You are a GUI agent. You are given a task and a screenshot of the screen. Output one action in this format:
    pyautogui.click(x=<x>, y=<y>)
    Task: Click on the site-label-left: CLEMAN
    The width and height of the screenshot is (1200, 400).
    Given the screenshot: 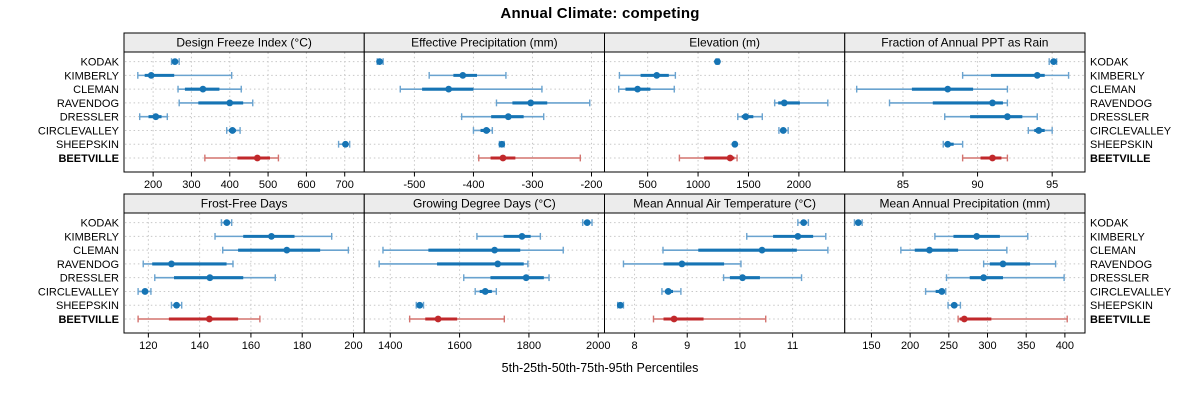 What is the action you would take?
    pyautogui.click(x=96, y=251)
    